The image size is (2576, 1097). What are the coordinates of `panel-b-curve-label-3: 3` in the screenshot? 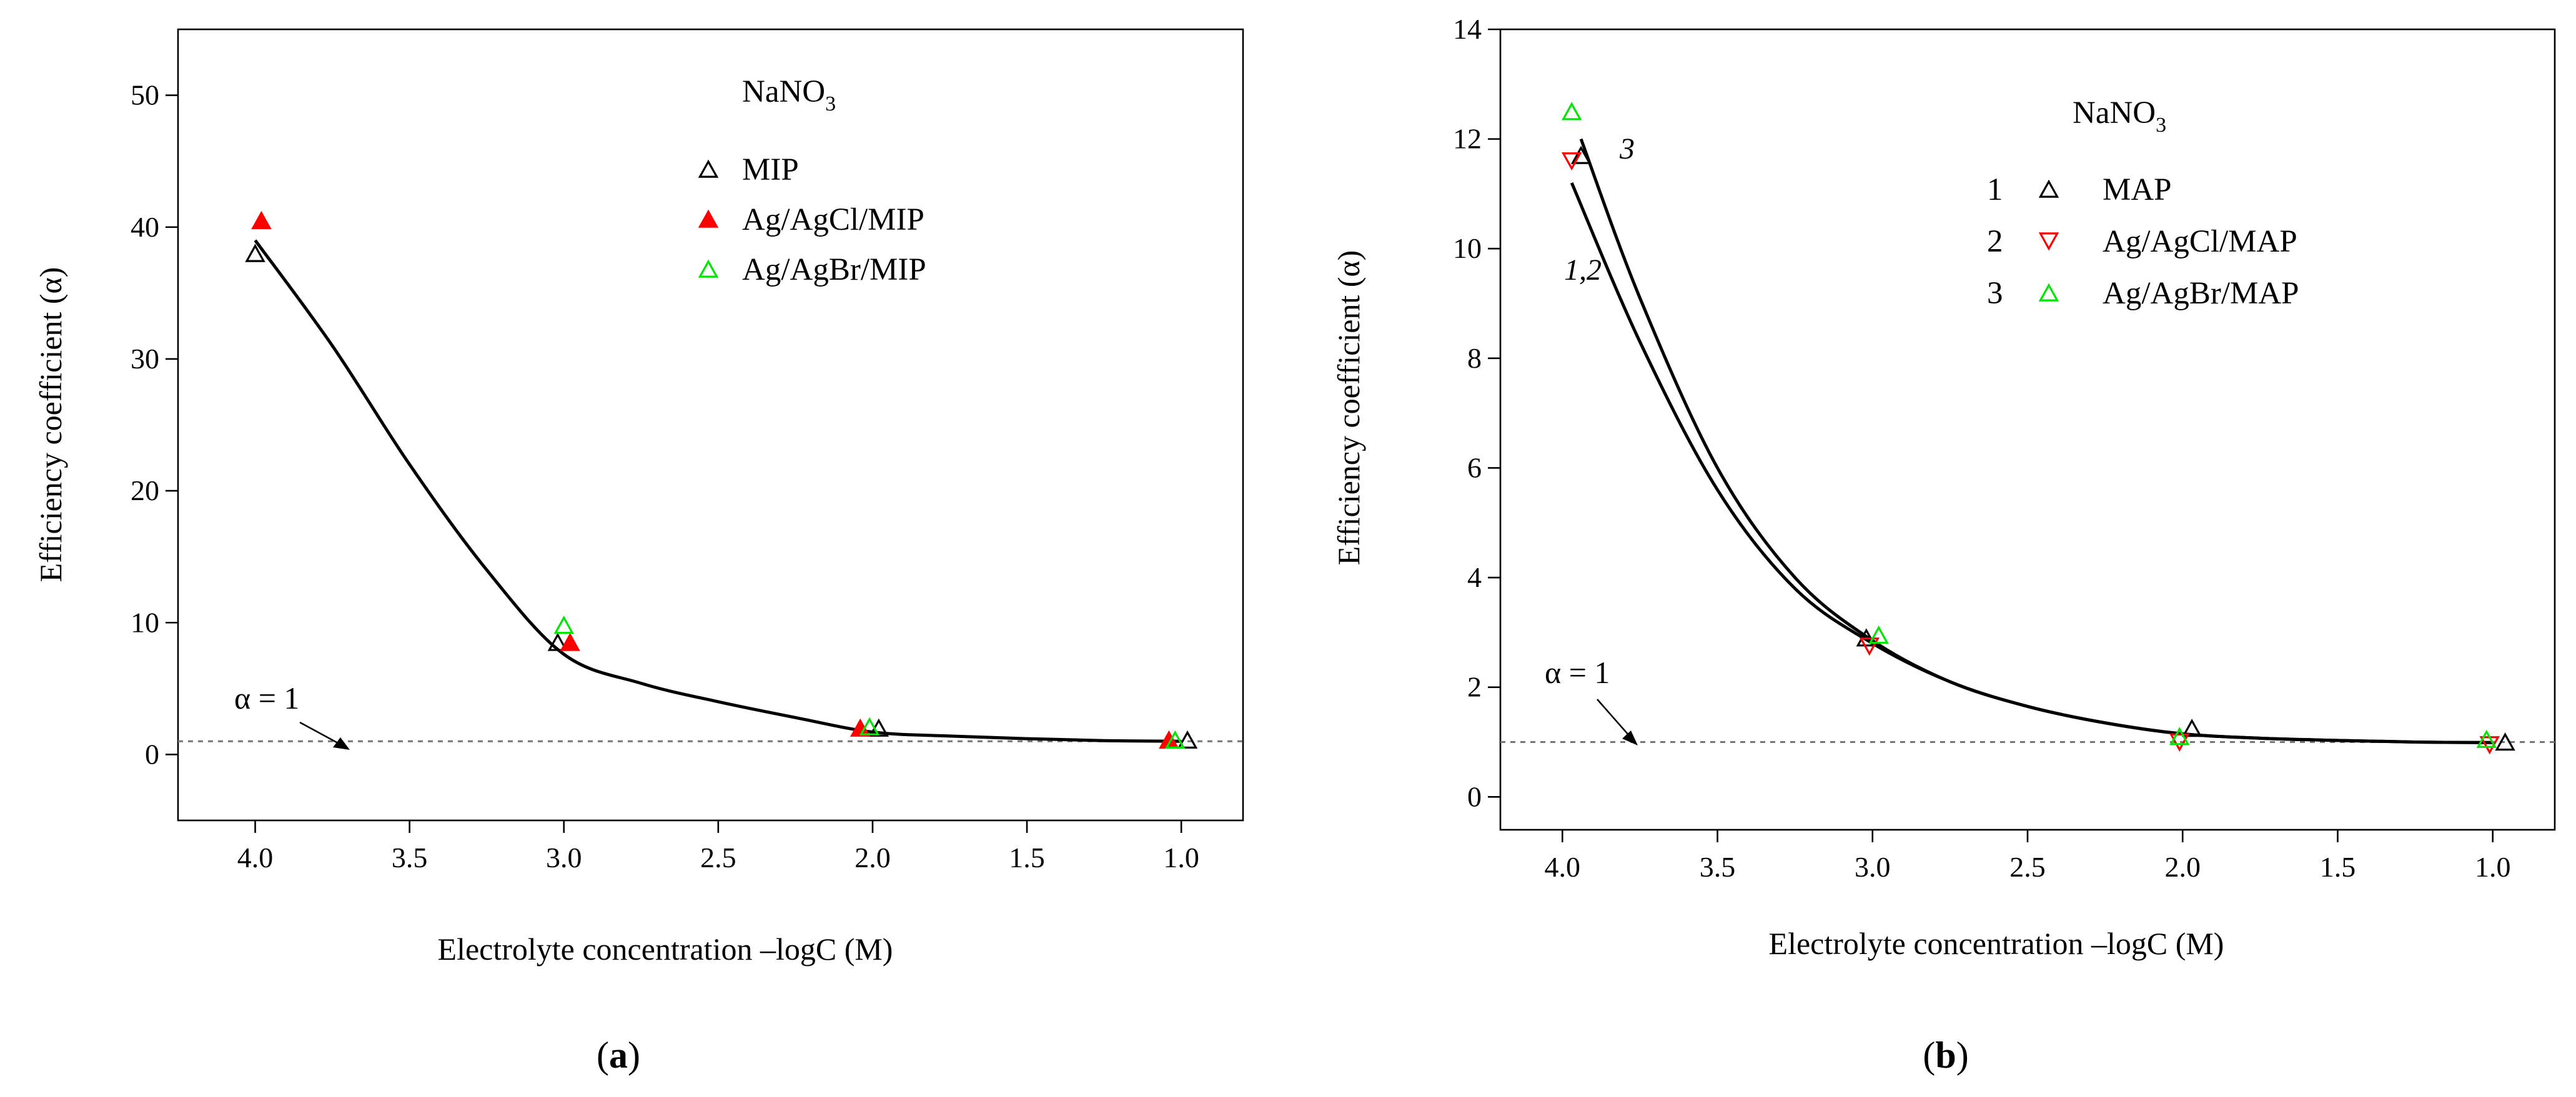 It's located at (1627, 148).